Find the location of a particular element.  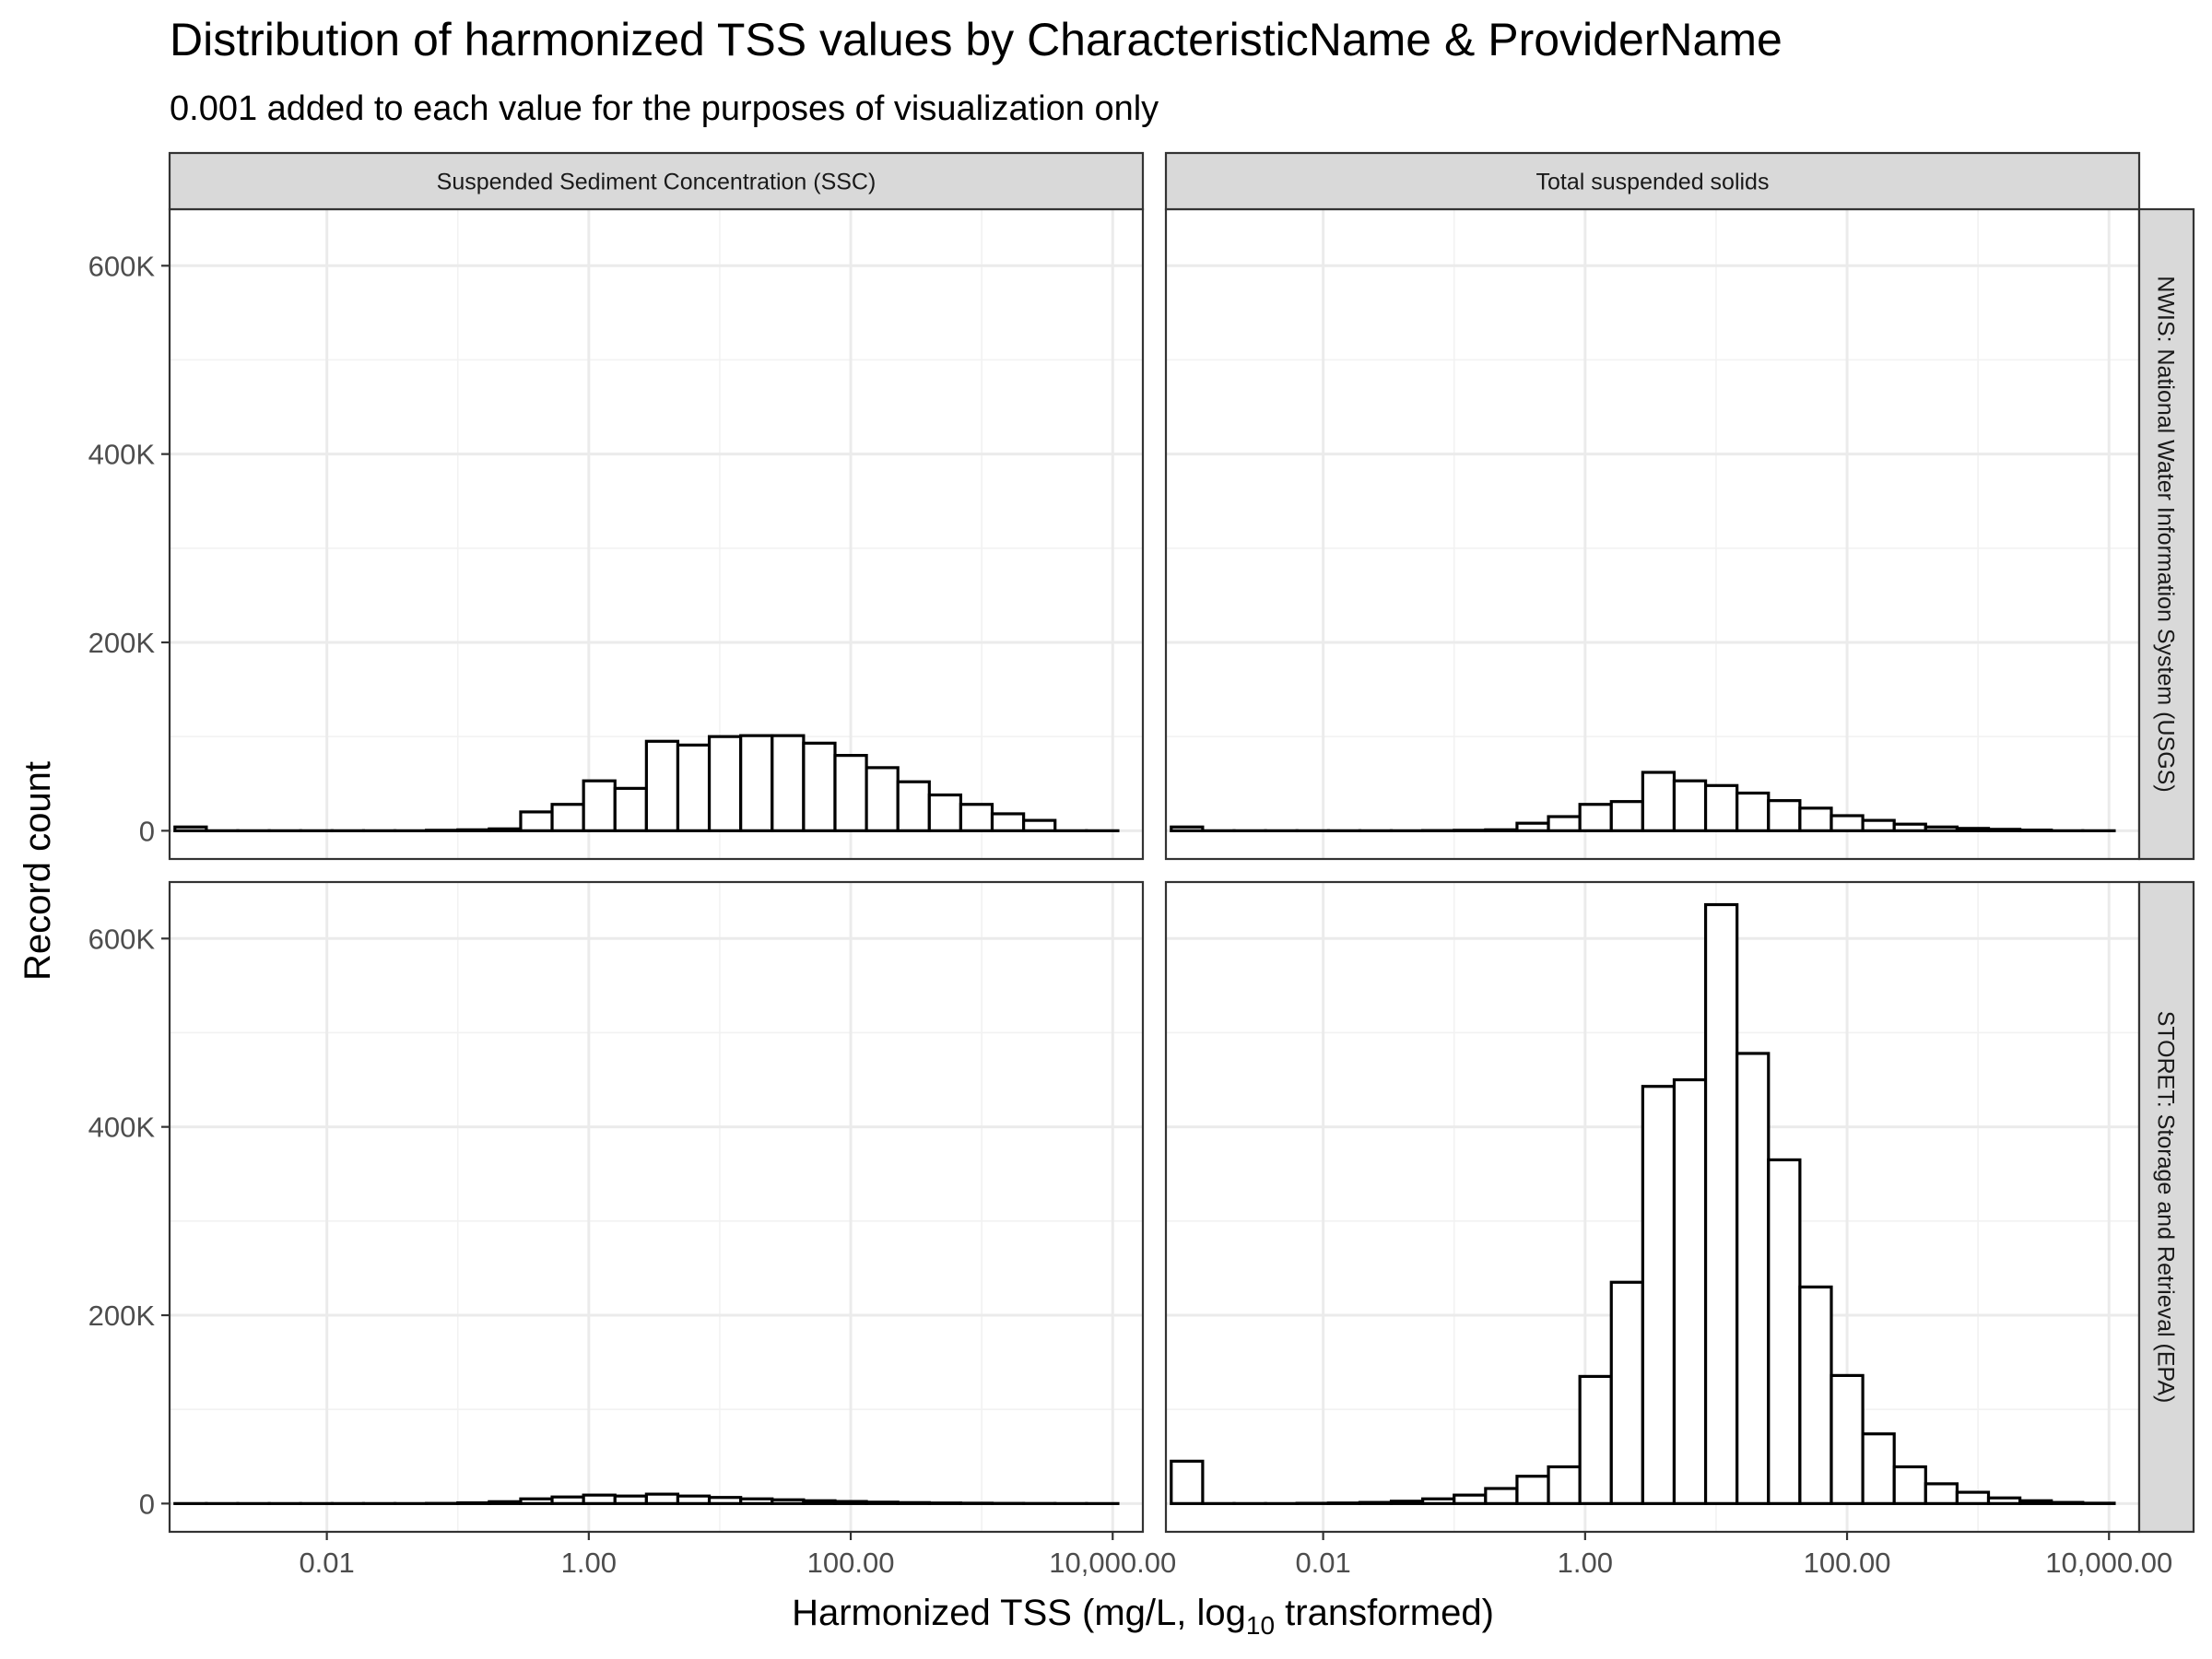

column-strip-label: Total suspended solids is located at coordinates (1653, 182).